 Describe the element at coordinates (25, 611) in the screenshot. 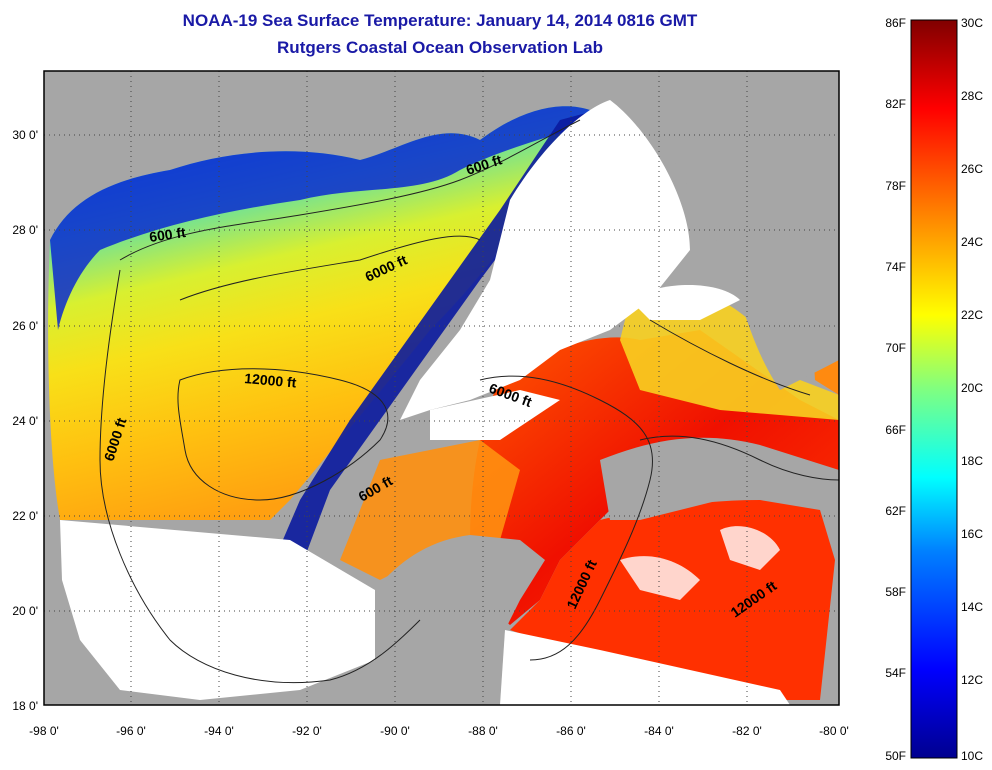

I see `lat-tick-label: 20 0'` at that location.